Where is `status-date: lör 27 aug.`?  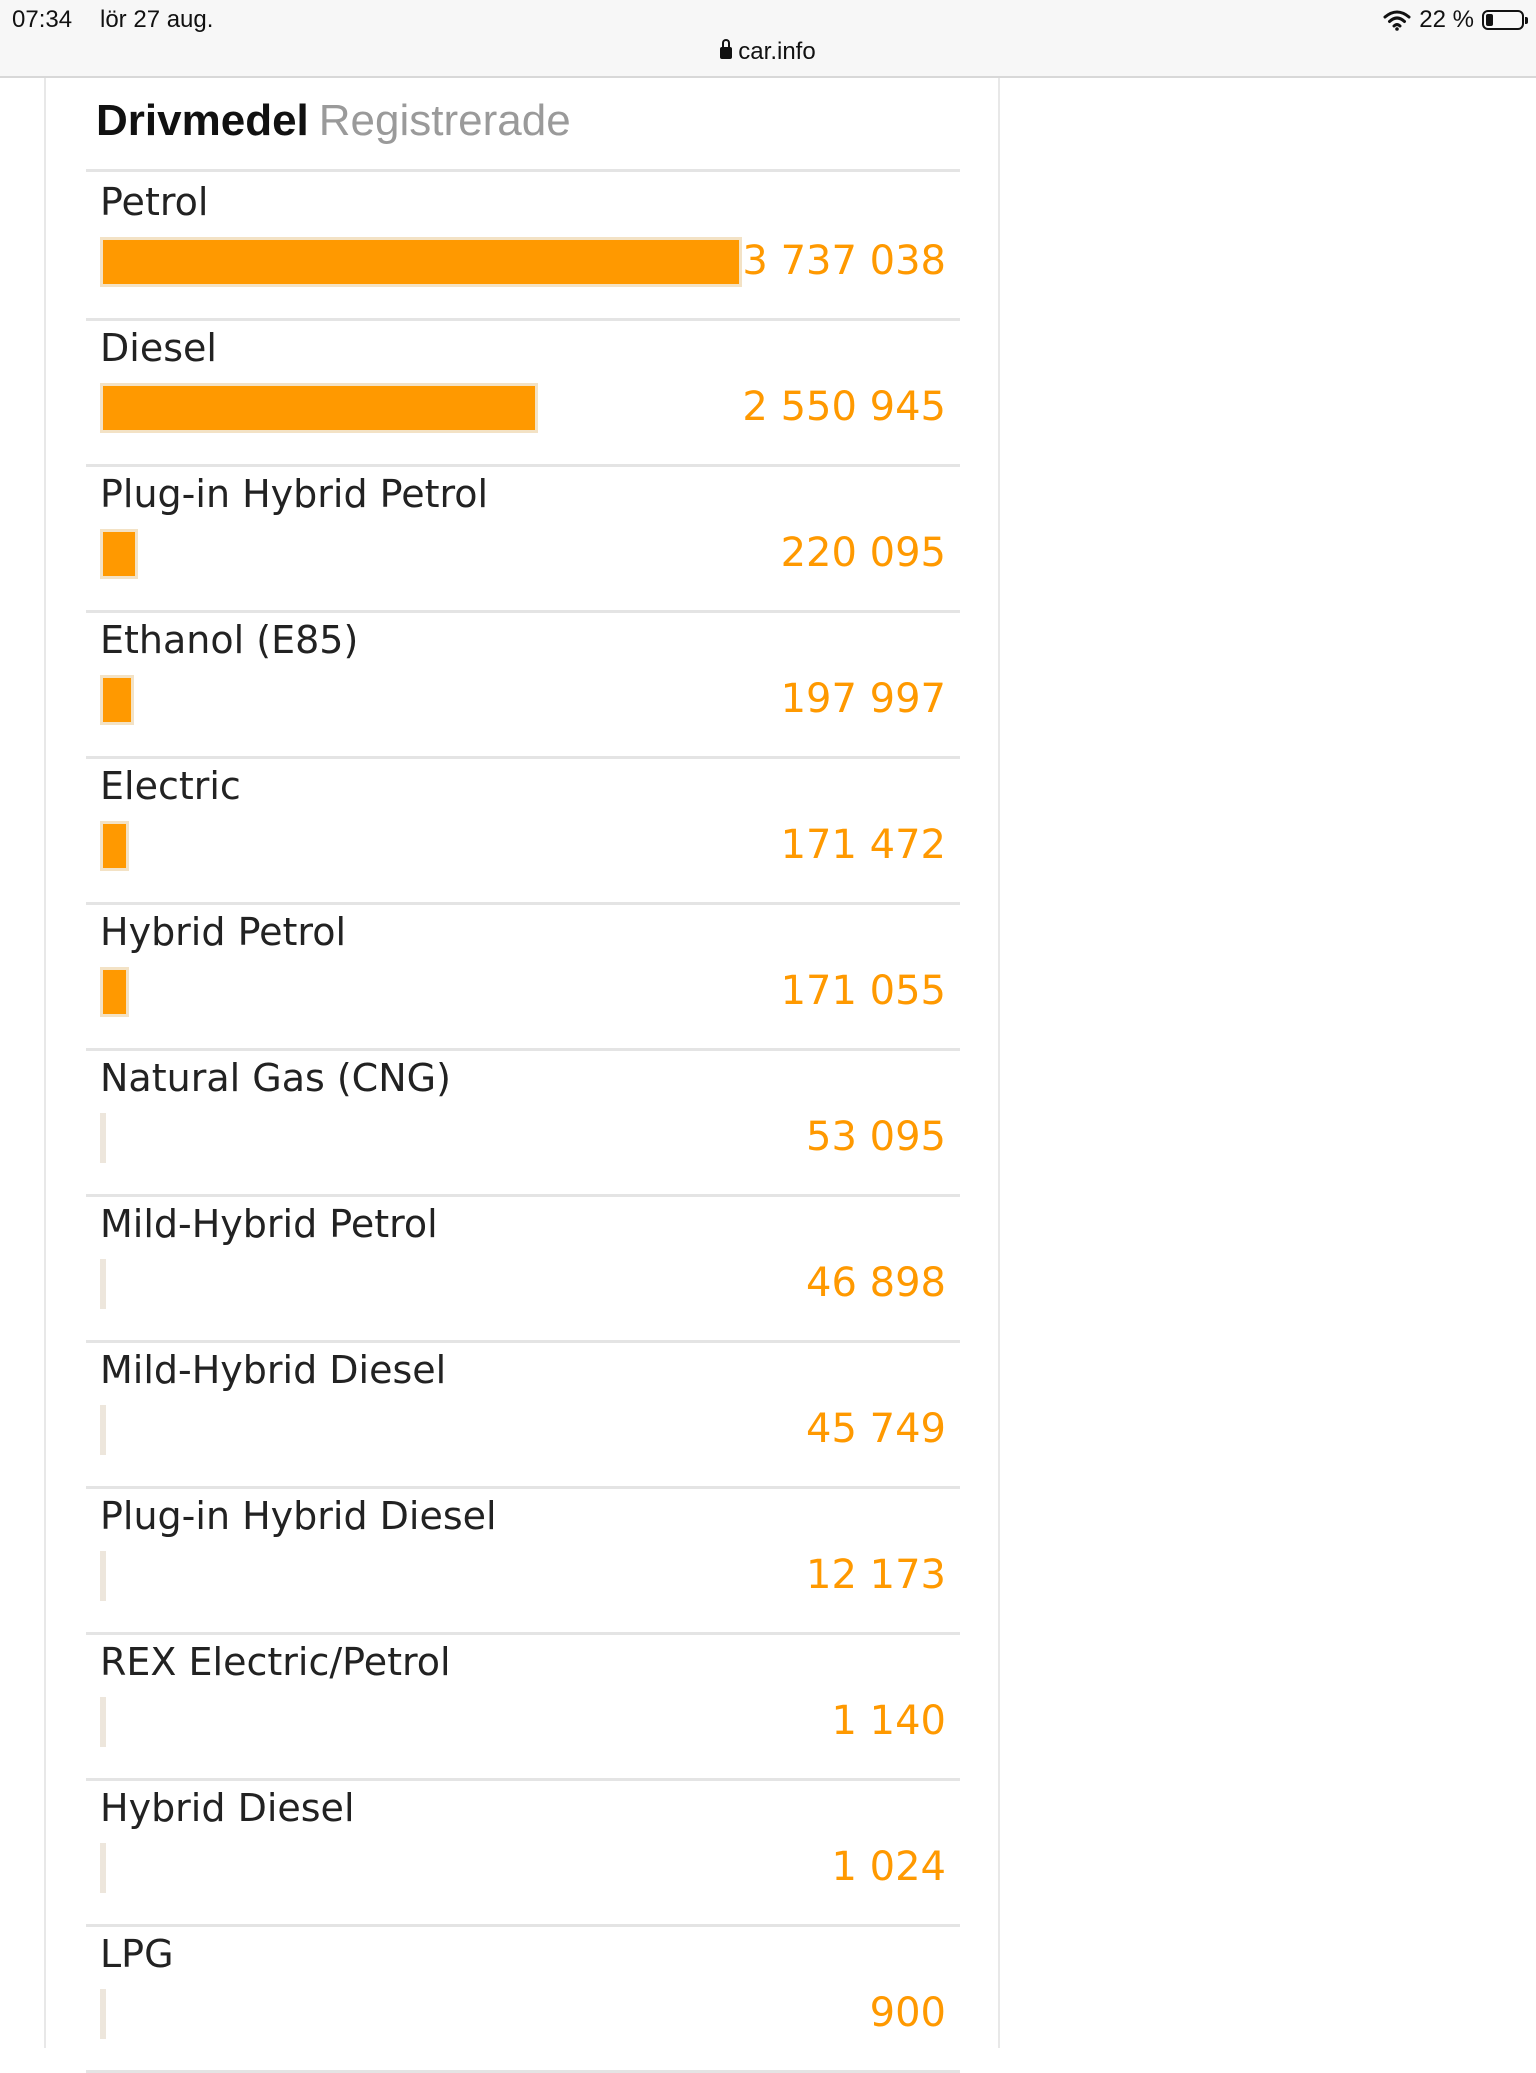 status-date: lör 27 aug. is located at coordinates (157, 19).